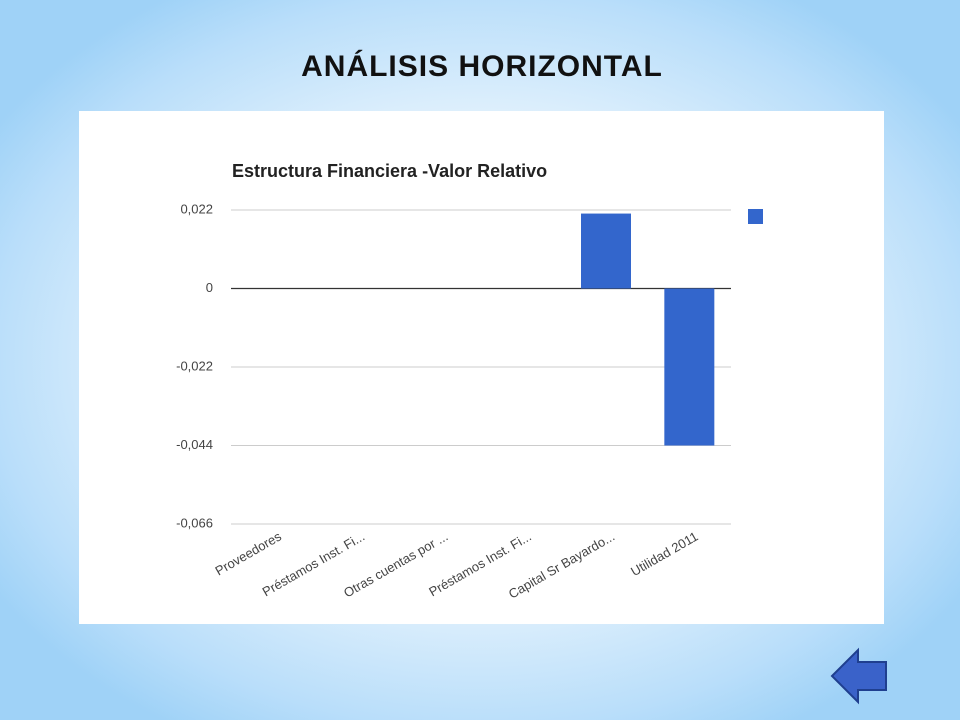 Image resolution: width=960 pixels, height=720 pixels. Describe the element at coordinates (389, 171) in the screenshot. I see `chart-title: Estructura Financiera -Valor Relativo` at that location.